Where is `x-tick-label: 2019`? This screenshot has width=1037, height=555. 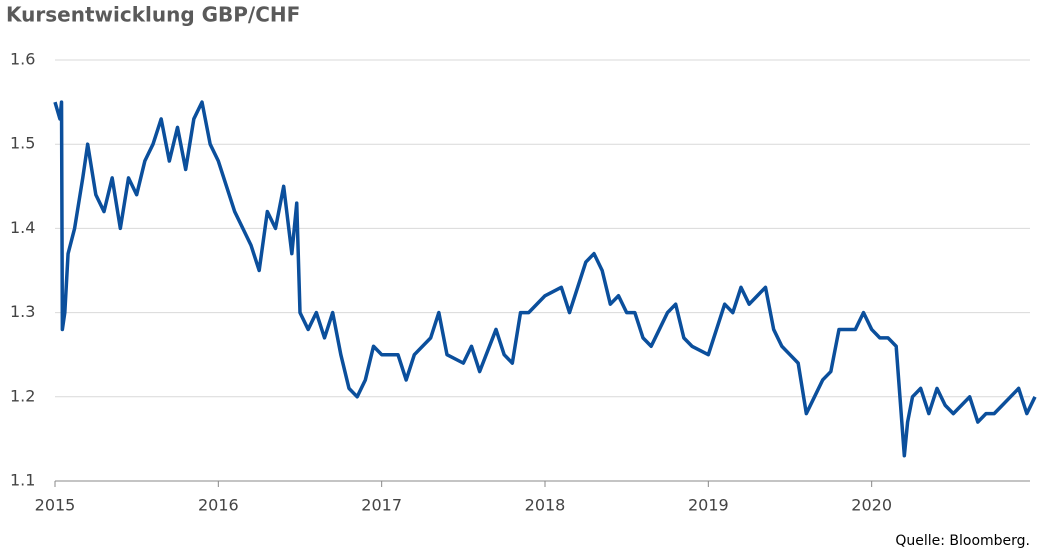 x-tick-label: 2019 is located at coordinates (708, 505).